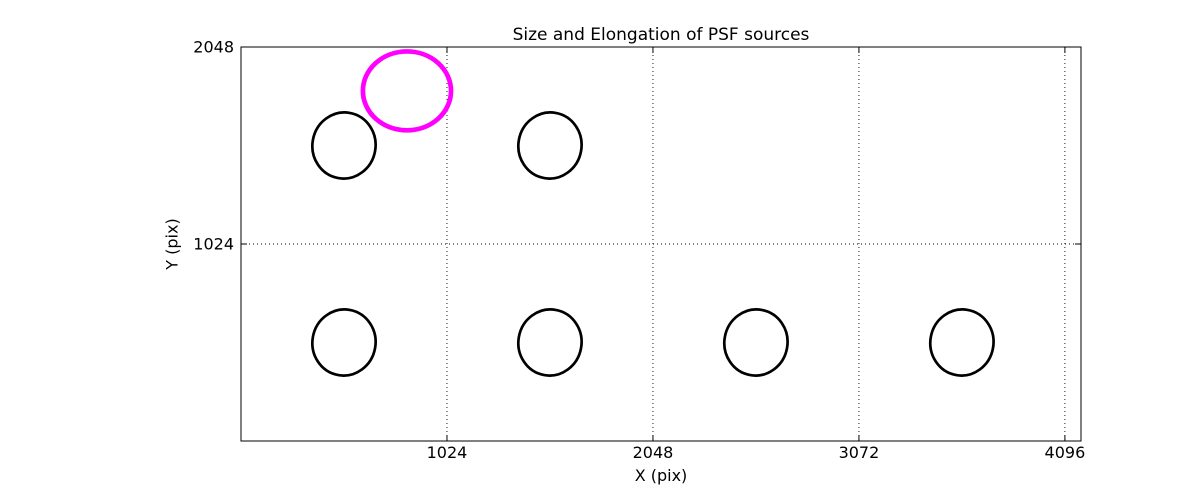 This screenshot has height=490, width=1200. Describe the element at coordinates (172, 244) in the screenshot. I see `y-axis-label: Y (pix)` at that location.